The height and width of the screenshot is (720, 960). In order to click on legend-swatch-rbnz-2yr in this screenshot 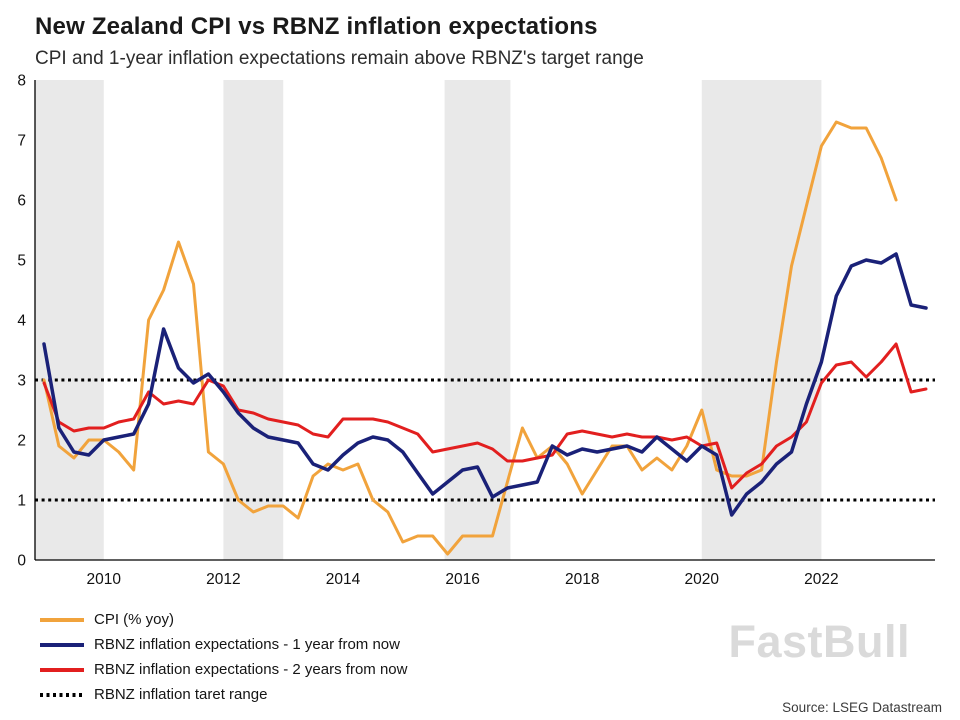, I will do `click(62, 669)`.